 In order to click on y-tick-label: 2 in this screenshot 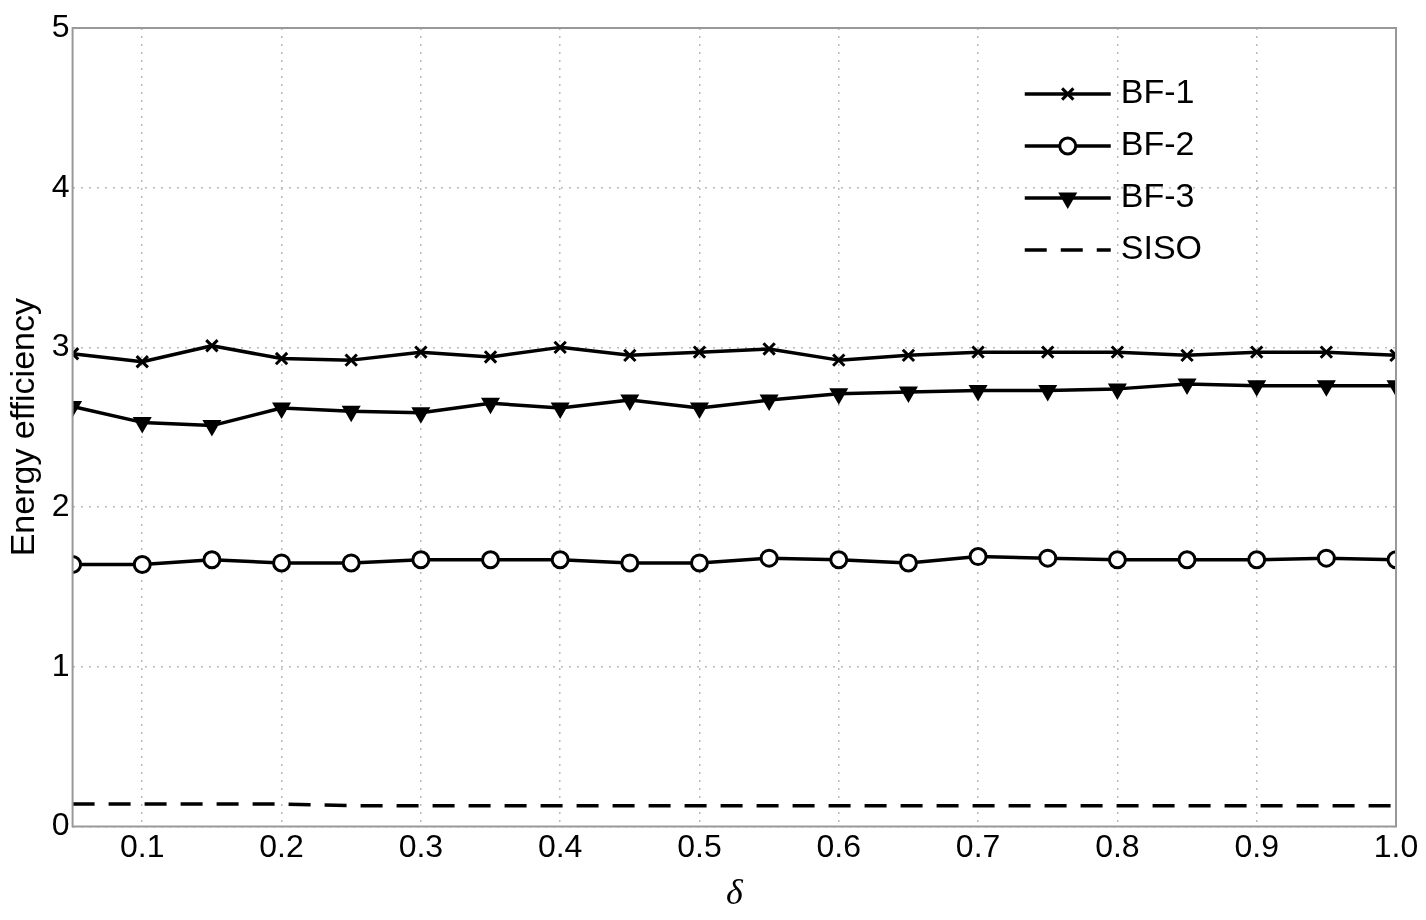, I will do `click(60, 504)`.